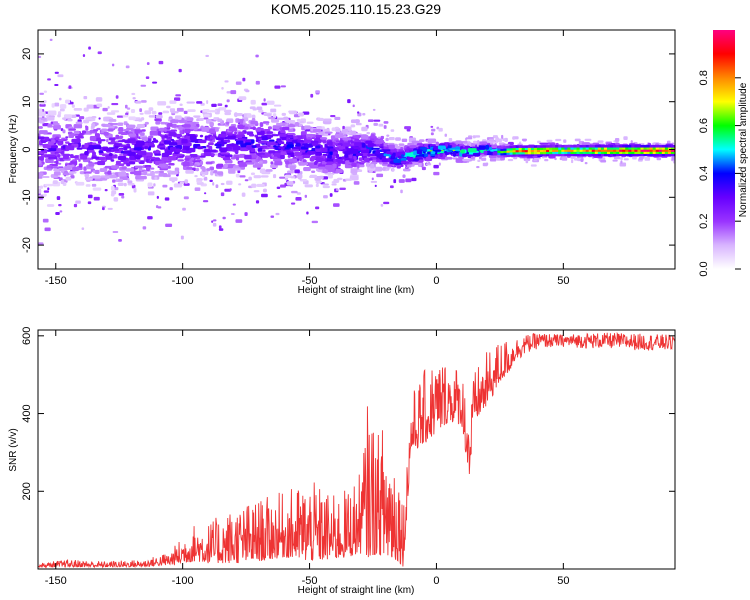 This screenshot has height=600, width=750. What do you see at coordinates (27, 54) in the screenshot?
I see `spectrogram-y-tick-label: 20` at bounding box center [27, 54].